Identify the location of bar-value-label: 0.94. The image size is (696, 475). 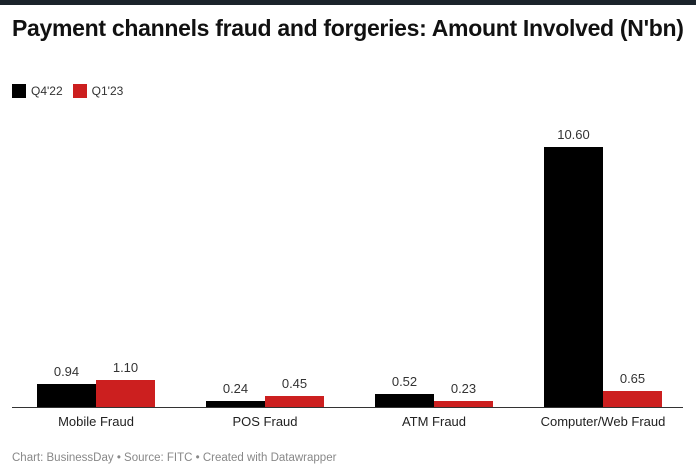
(66, 371).